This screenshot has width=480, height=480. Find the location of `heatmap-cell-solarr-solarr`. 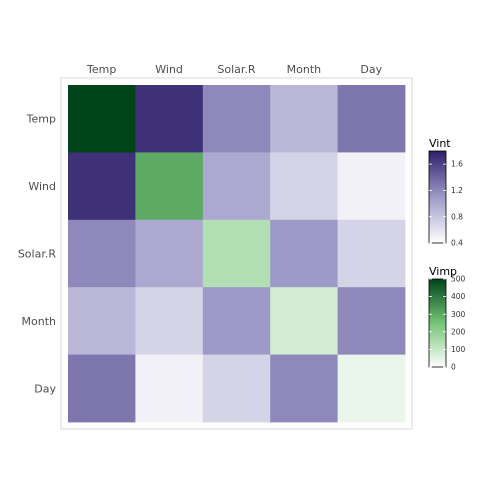

heatmap-cell-solarr-solarr is located at coordinates (236, 253).